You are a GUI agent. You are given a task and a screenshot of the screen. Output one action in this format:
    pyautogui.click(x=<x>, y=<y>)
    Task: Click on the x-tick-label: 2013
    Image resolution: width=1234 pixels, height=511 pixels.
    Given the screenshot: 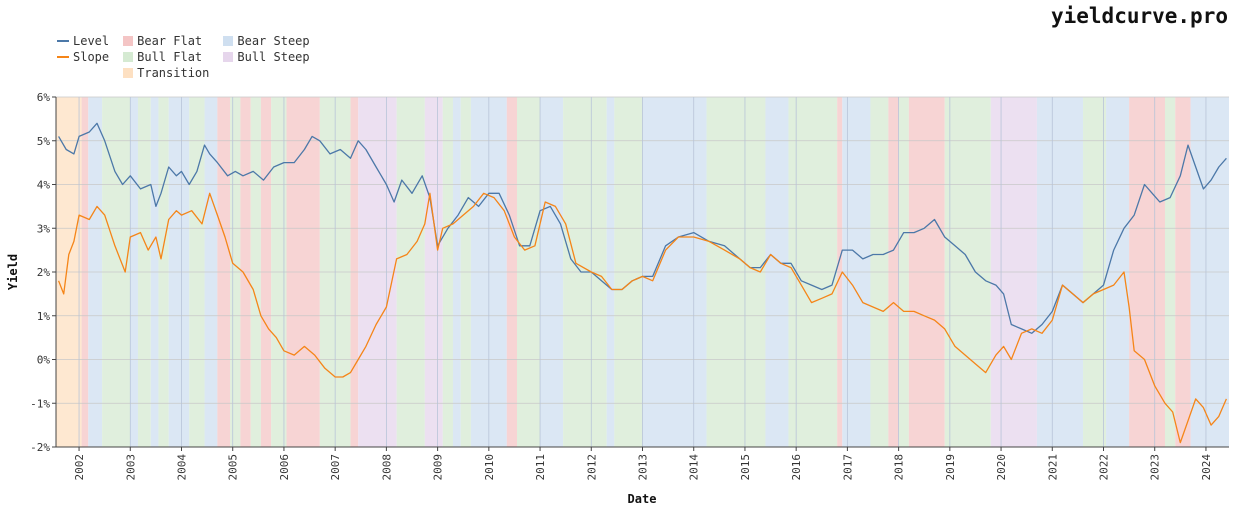 What is the action you would take?
    pyautogui.click(x=643, y=467)
    